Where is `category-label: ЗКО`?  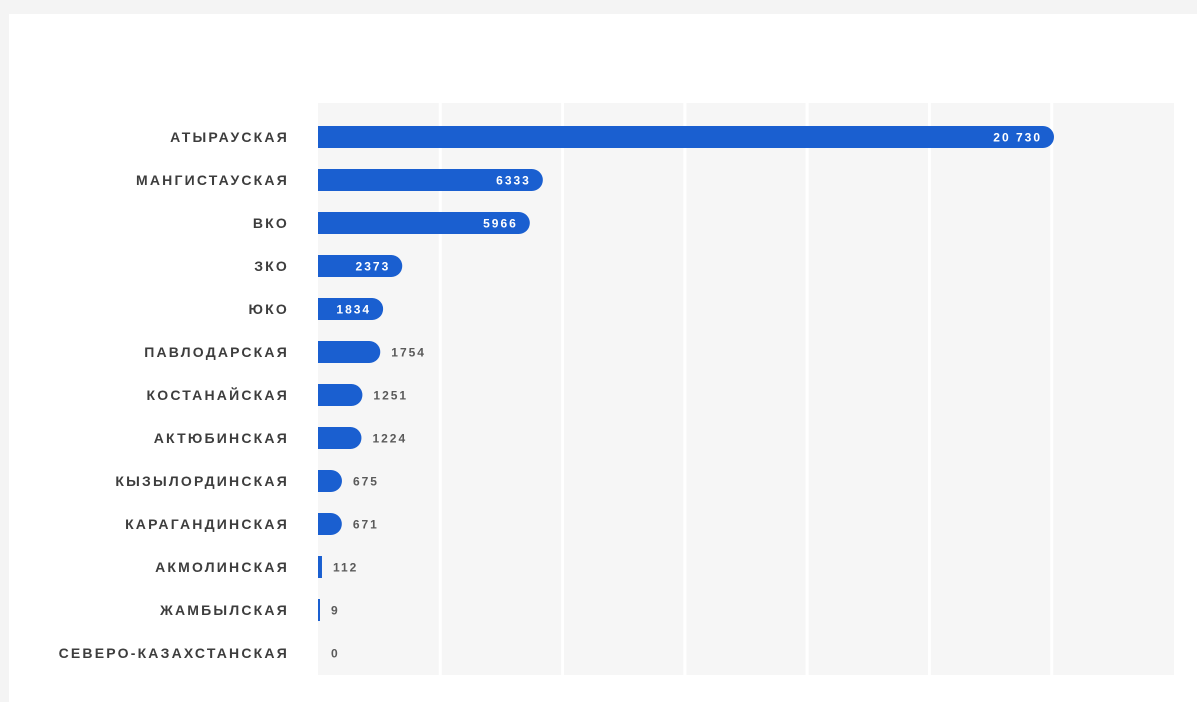 category-label: ЗКО is located at coordinates (271, 266).